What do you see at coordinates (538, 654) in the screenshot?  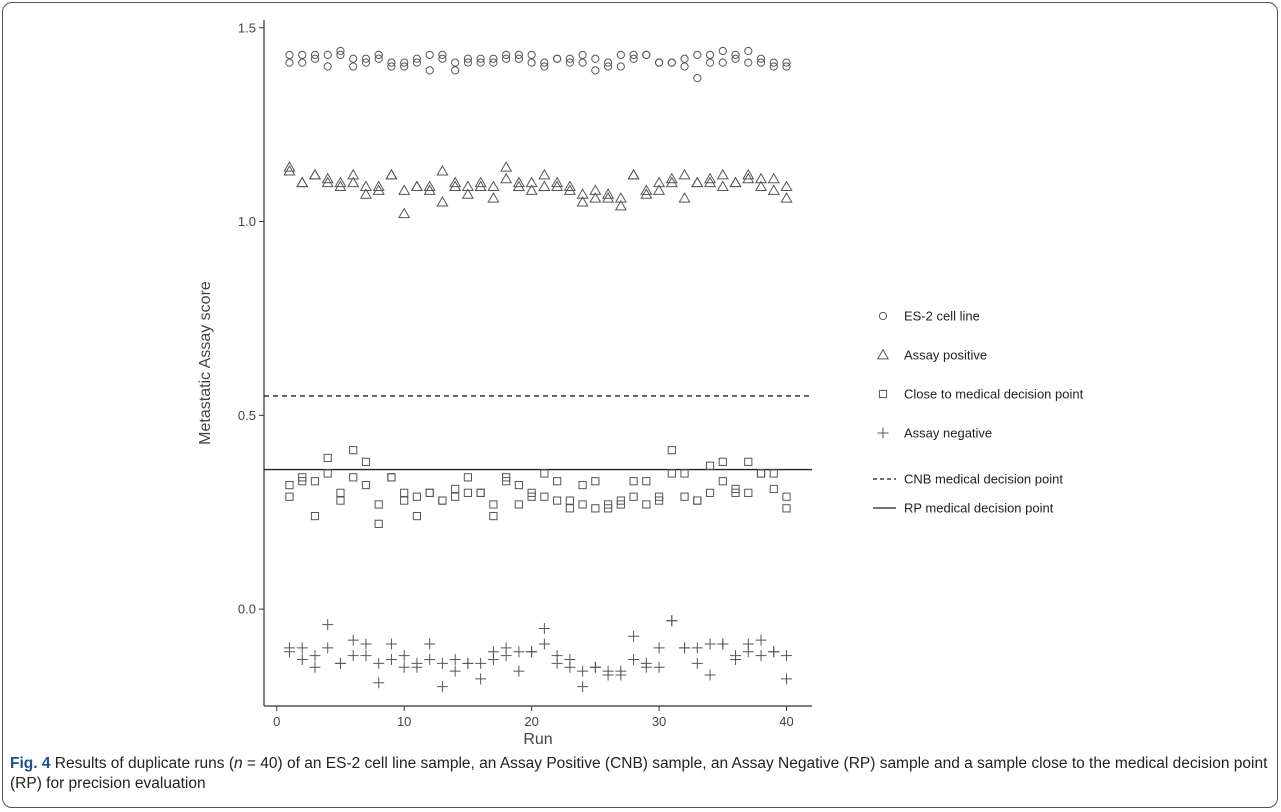 I see `series-plus` at bounding box center [538, 654].